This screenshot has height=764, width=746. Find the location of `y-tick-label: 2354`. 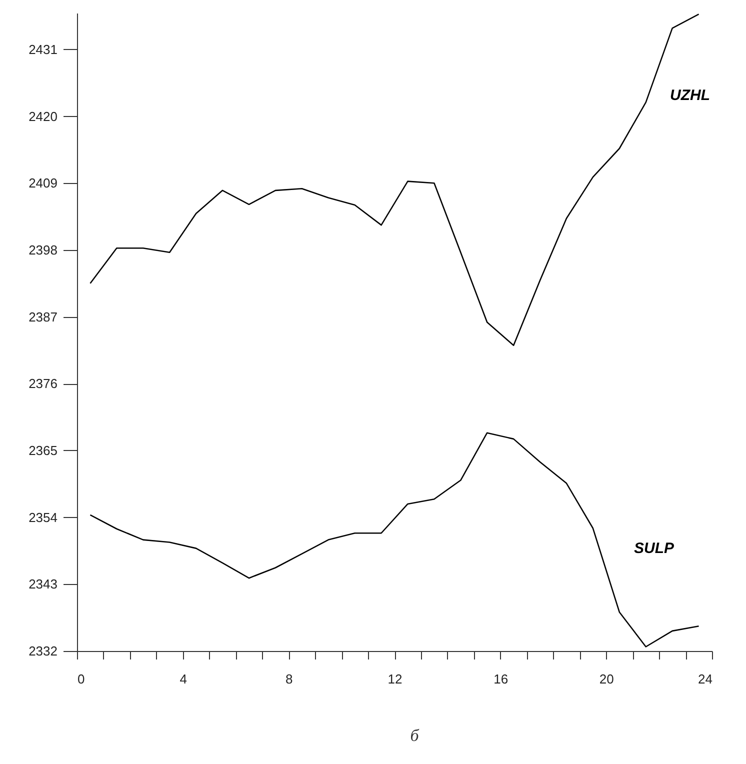

y-tick-label: 2354 is located at coordinates (43, 517).